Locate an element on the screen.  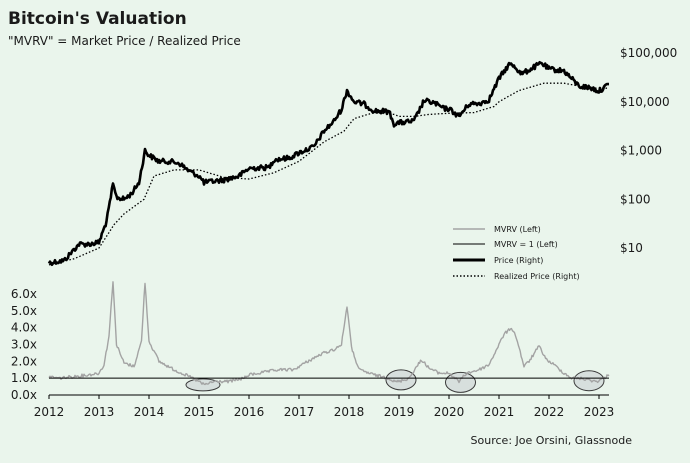
chart-subtitle: "MVRV" = Market Price / Realized Price is located at coordinates (124, 41).